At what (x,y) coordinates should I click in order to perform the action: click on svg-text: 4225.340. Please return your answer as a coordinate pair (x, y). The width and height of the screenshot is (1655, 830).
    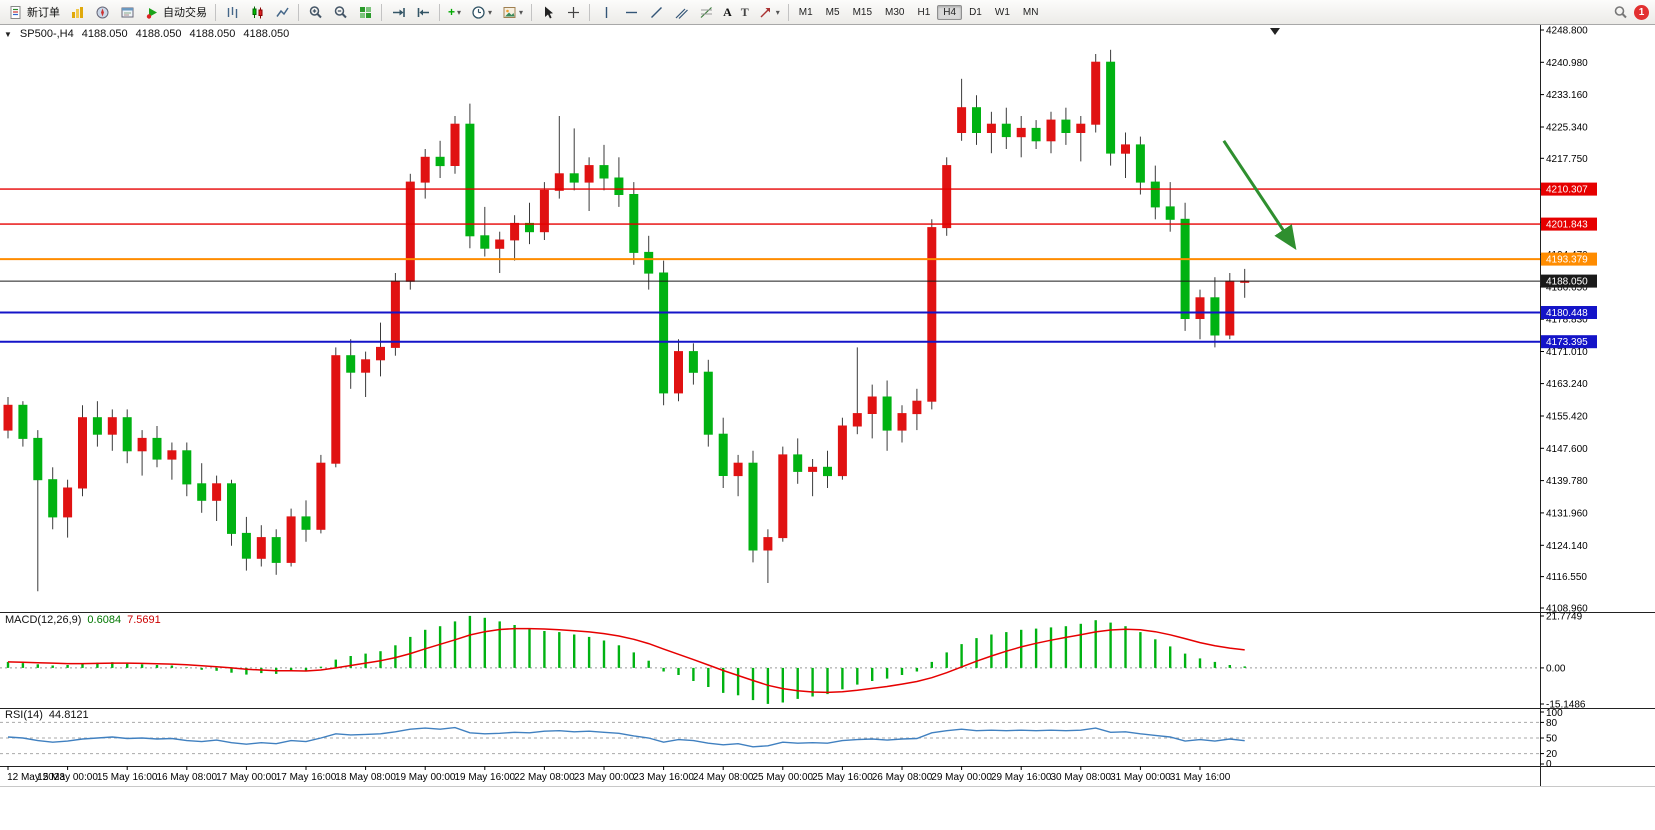
    Looking at the image, I should click on (1567, 128).